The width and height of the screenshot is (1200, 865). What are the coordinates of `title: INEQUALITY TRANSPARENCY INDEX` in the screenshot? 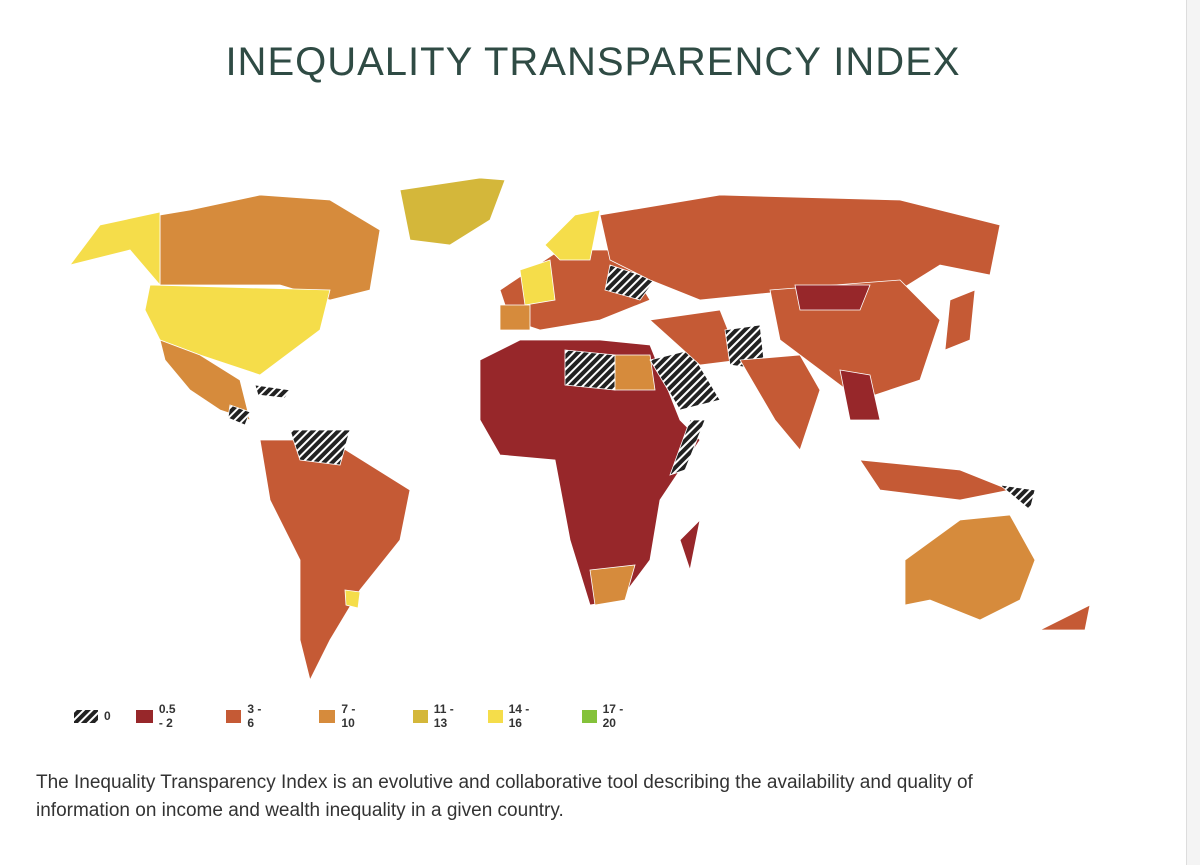 It's located at (593, 62).